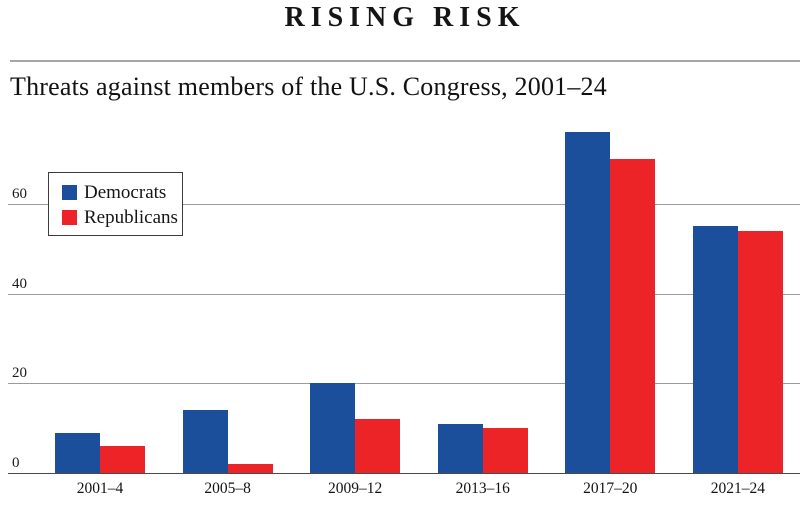  What do you see at coordinates (100, 488) in the screenshot?
I see `x-tick-label: 2001–4` at bounding box center [100, 488].